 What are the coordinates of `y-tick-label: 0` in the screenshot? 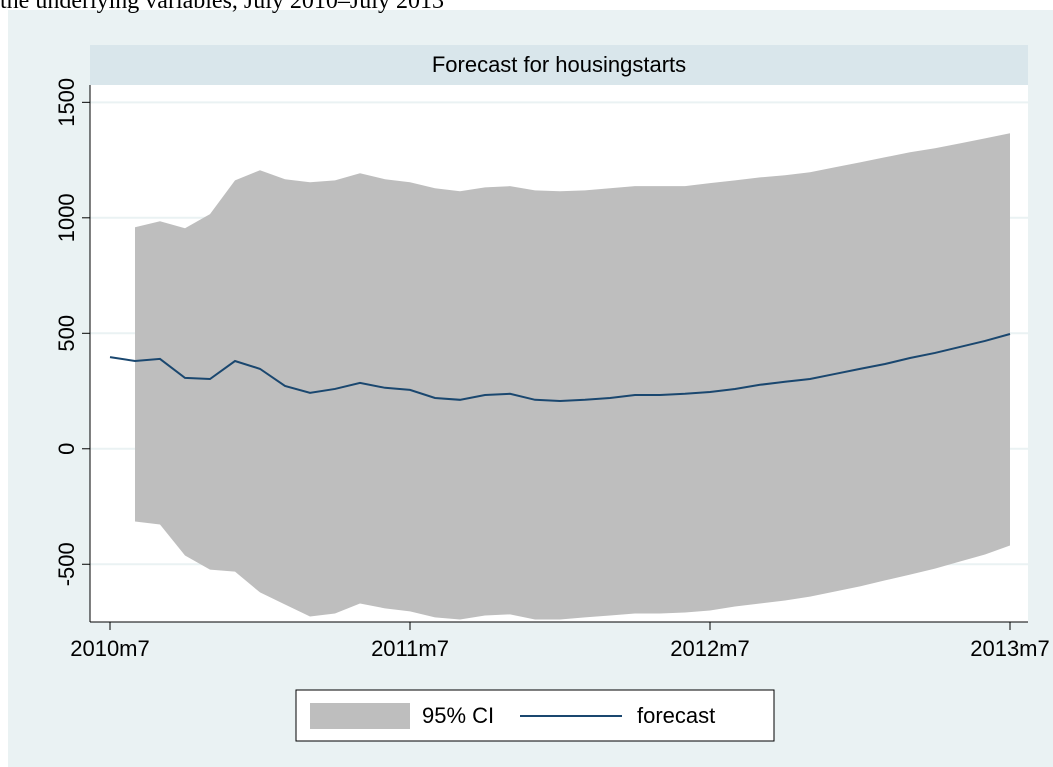 It's located at (66, 449).